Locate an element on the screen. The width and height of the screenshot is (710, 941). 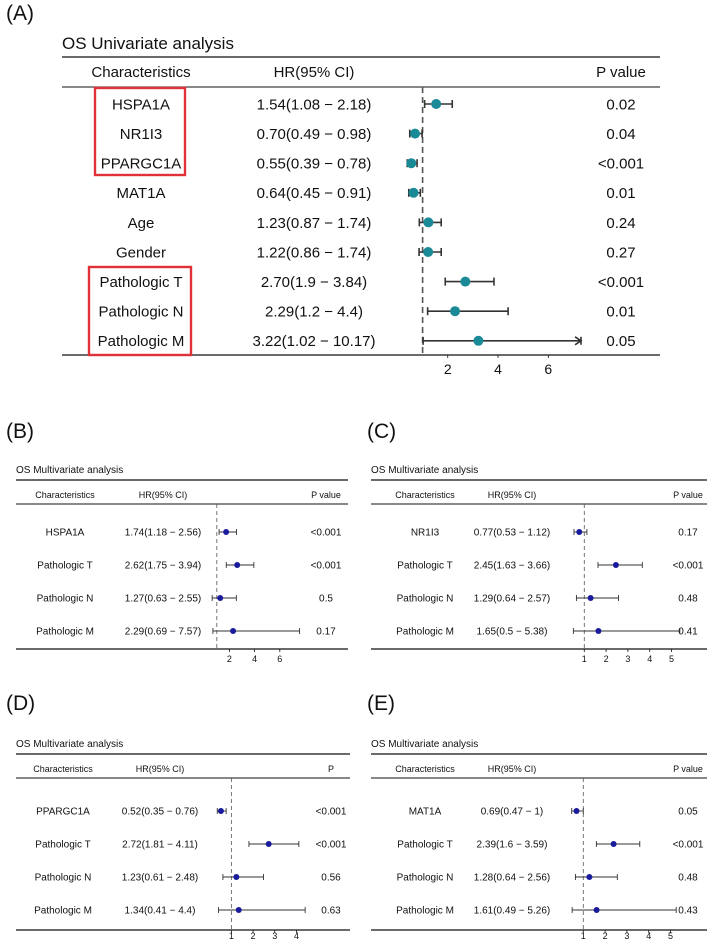
row-label: NR1I3 is located at coordinates (425, 533).